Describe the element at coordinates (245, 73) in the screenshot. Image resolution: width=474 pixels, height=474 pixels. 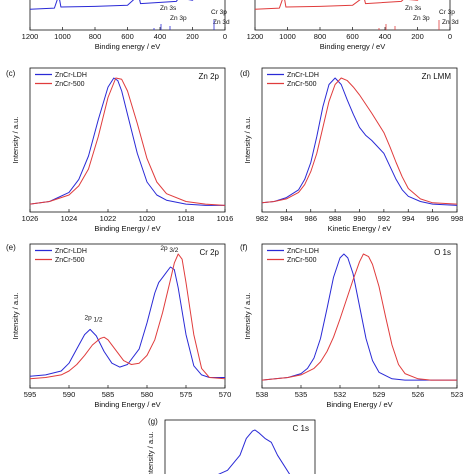
I see `panel-tag-d: (d)` at that location.